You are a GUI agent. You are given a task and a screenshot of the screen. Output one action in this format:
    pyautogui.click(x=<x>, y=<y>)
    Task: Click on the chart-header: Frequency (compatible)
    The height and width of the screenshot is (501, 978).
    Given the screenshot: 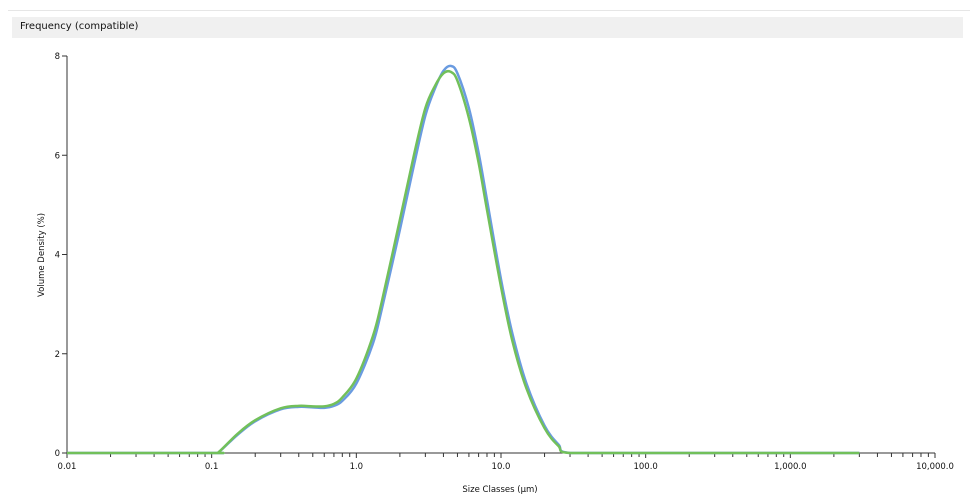 What is the action you would take?
    pyautogui.click(x=487, y=27)
    